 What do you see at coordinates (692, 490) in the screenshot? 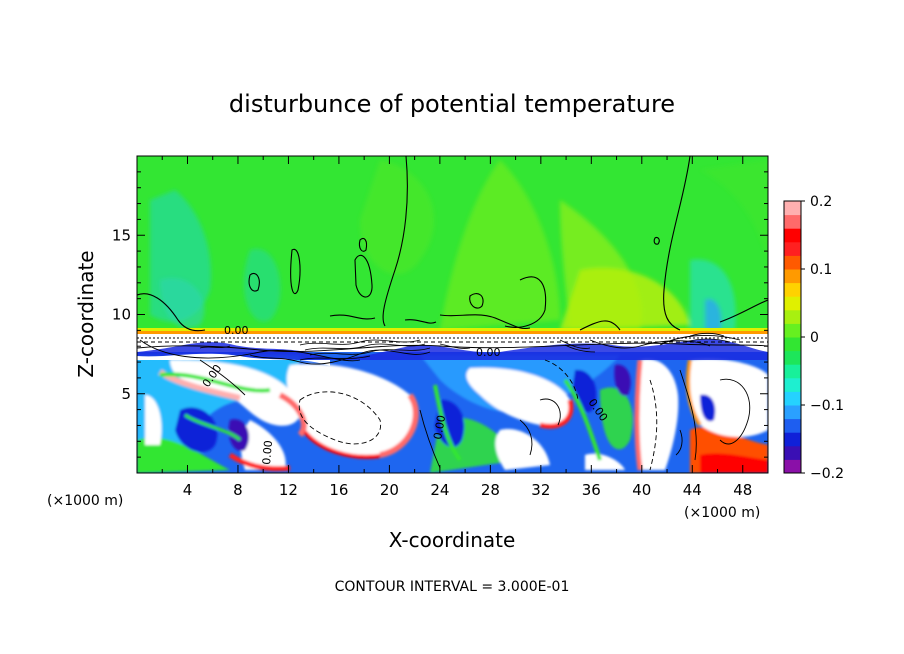
I see `x-tick-label: 44` at bounding box center [692, 490].